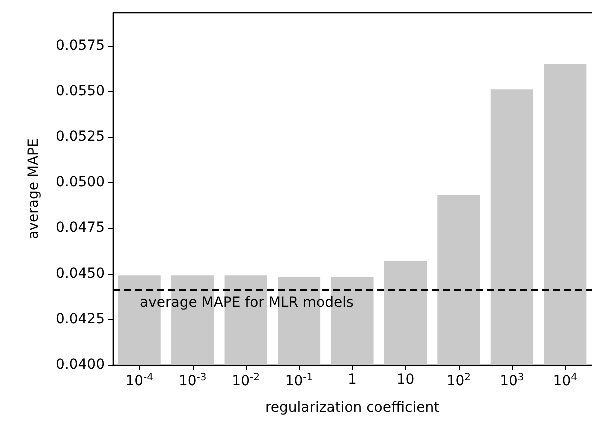  I want to click on y-tick-label: 0.0475, so click(80, 228).